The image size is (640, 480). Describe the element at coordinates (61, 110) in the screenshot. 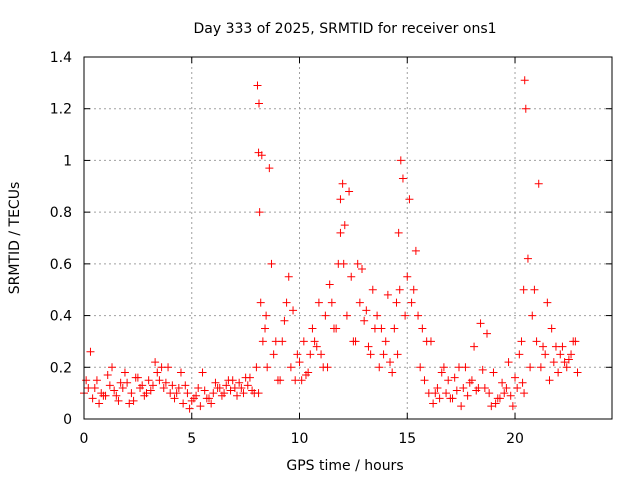

I see `y-tick-label: 1.2` at that location.